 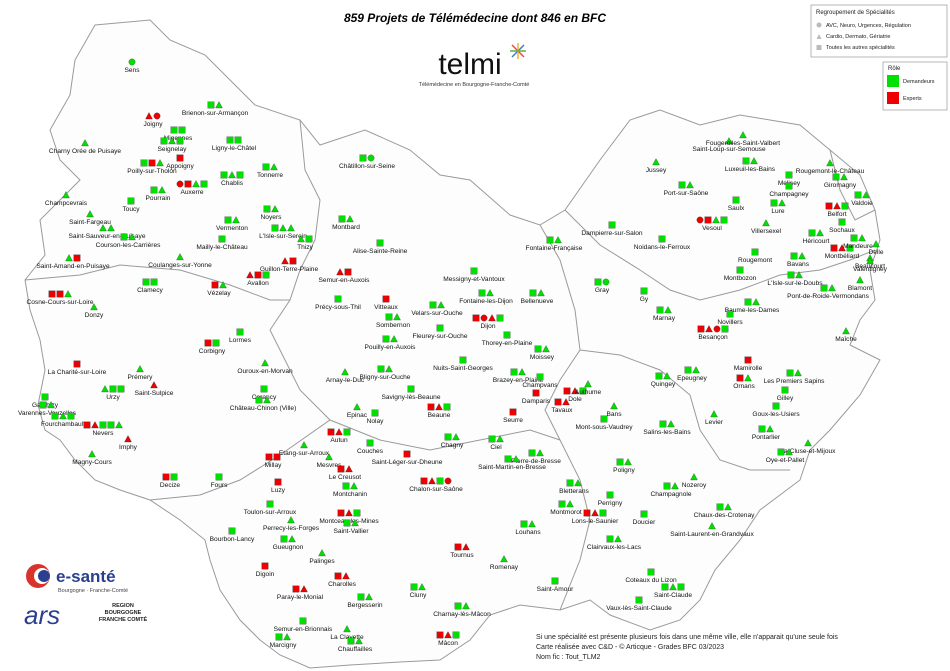 What do you see at coordinates (595, 521) in the screenshot?
I see `town-label: Lons-le-Saunier` at bounding box center [595, 521].